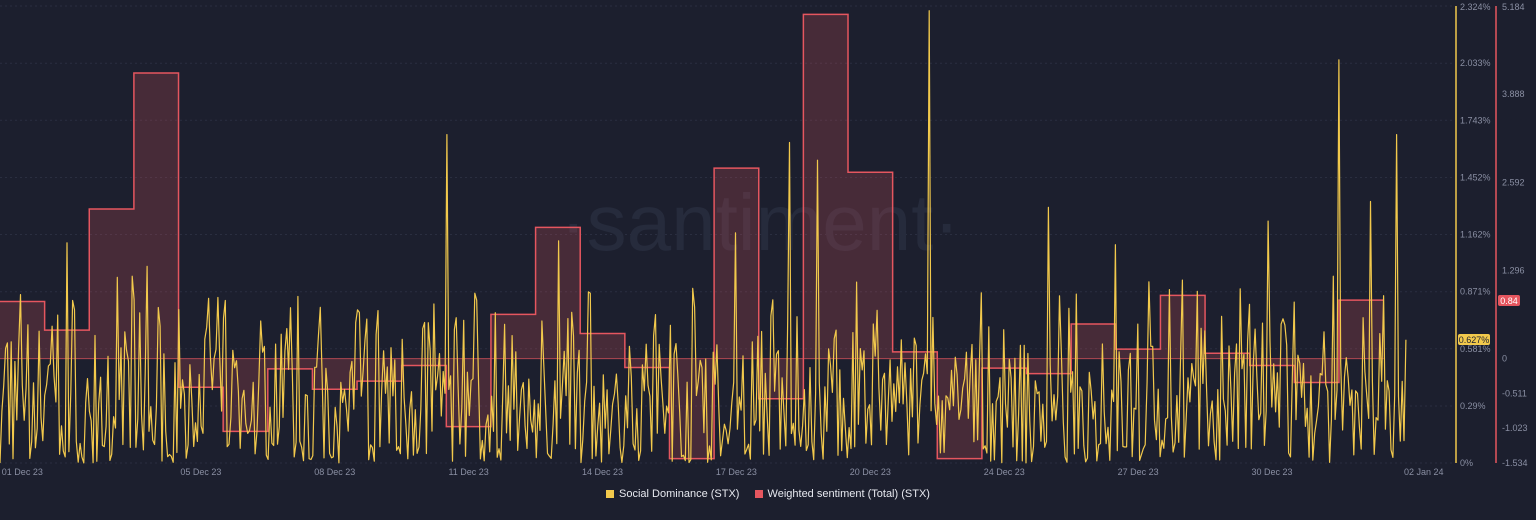 Image resolution: width=1536 pixels, height=520 pixels. What do you see at coordinates (1515, 463) in the screenshot?
I see `y-right-tick-label: -1.534` at bounding box center [1515, 463].